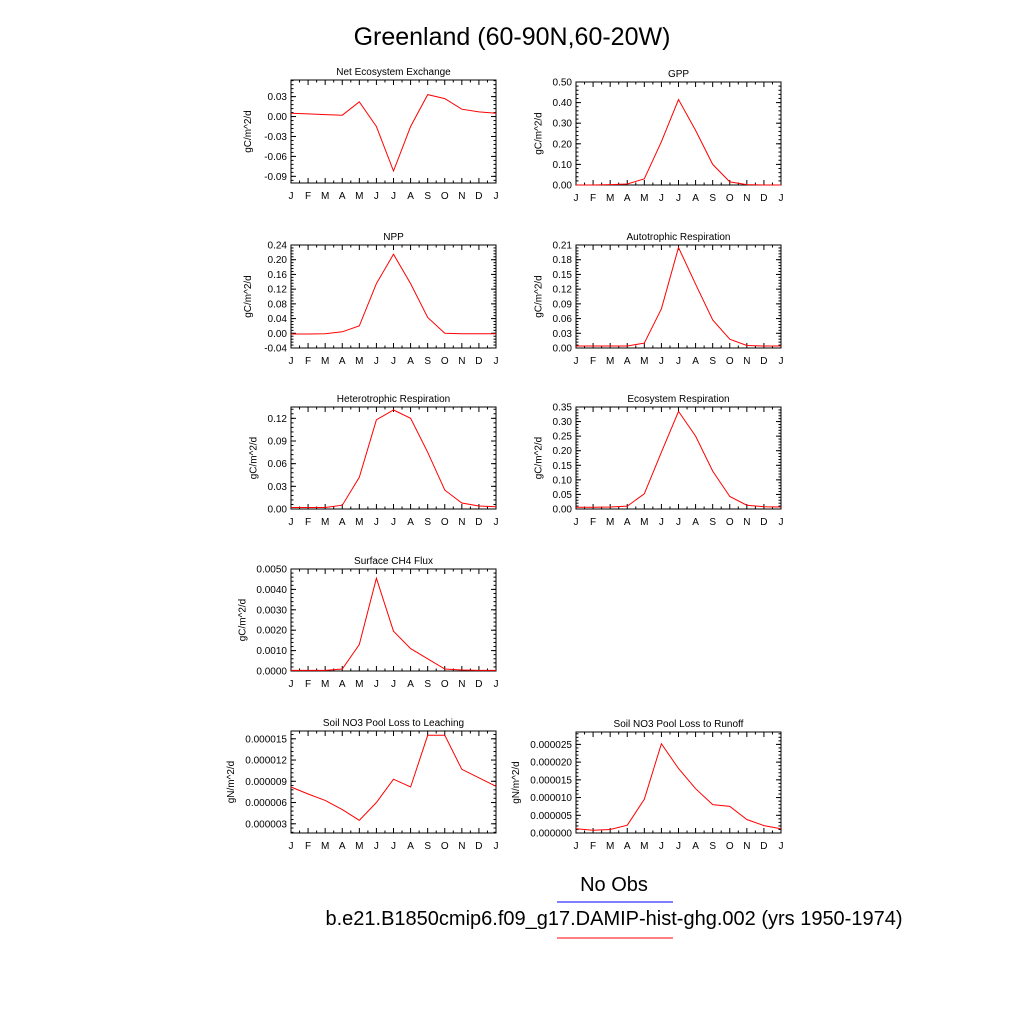 This screenshot has width=1024, height=1024. What do you see at coordinates (393, 237) in the screenshot?
I see `panel-title: NPP` at bounding box center [393, 237].